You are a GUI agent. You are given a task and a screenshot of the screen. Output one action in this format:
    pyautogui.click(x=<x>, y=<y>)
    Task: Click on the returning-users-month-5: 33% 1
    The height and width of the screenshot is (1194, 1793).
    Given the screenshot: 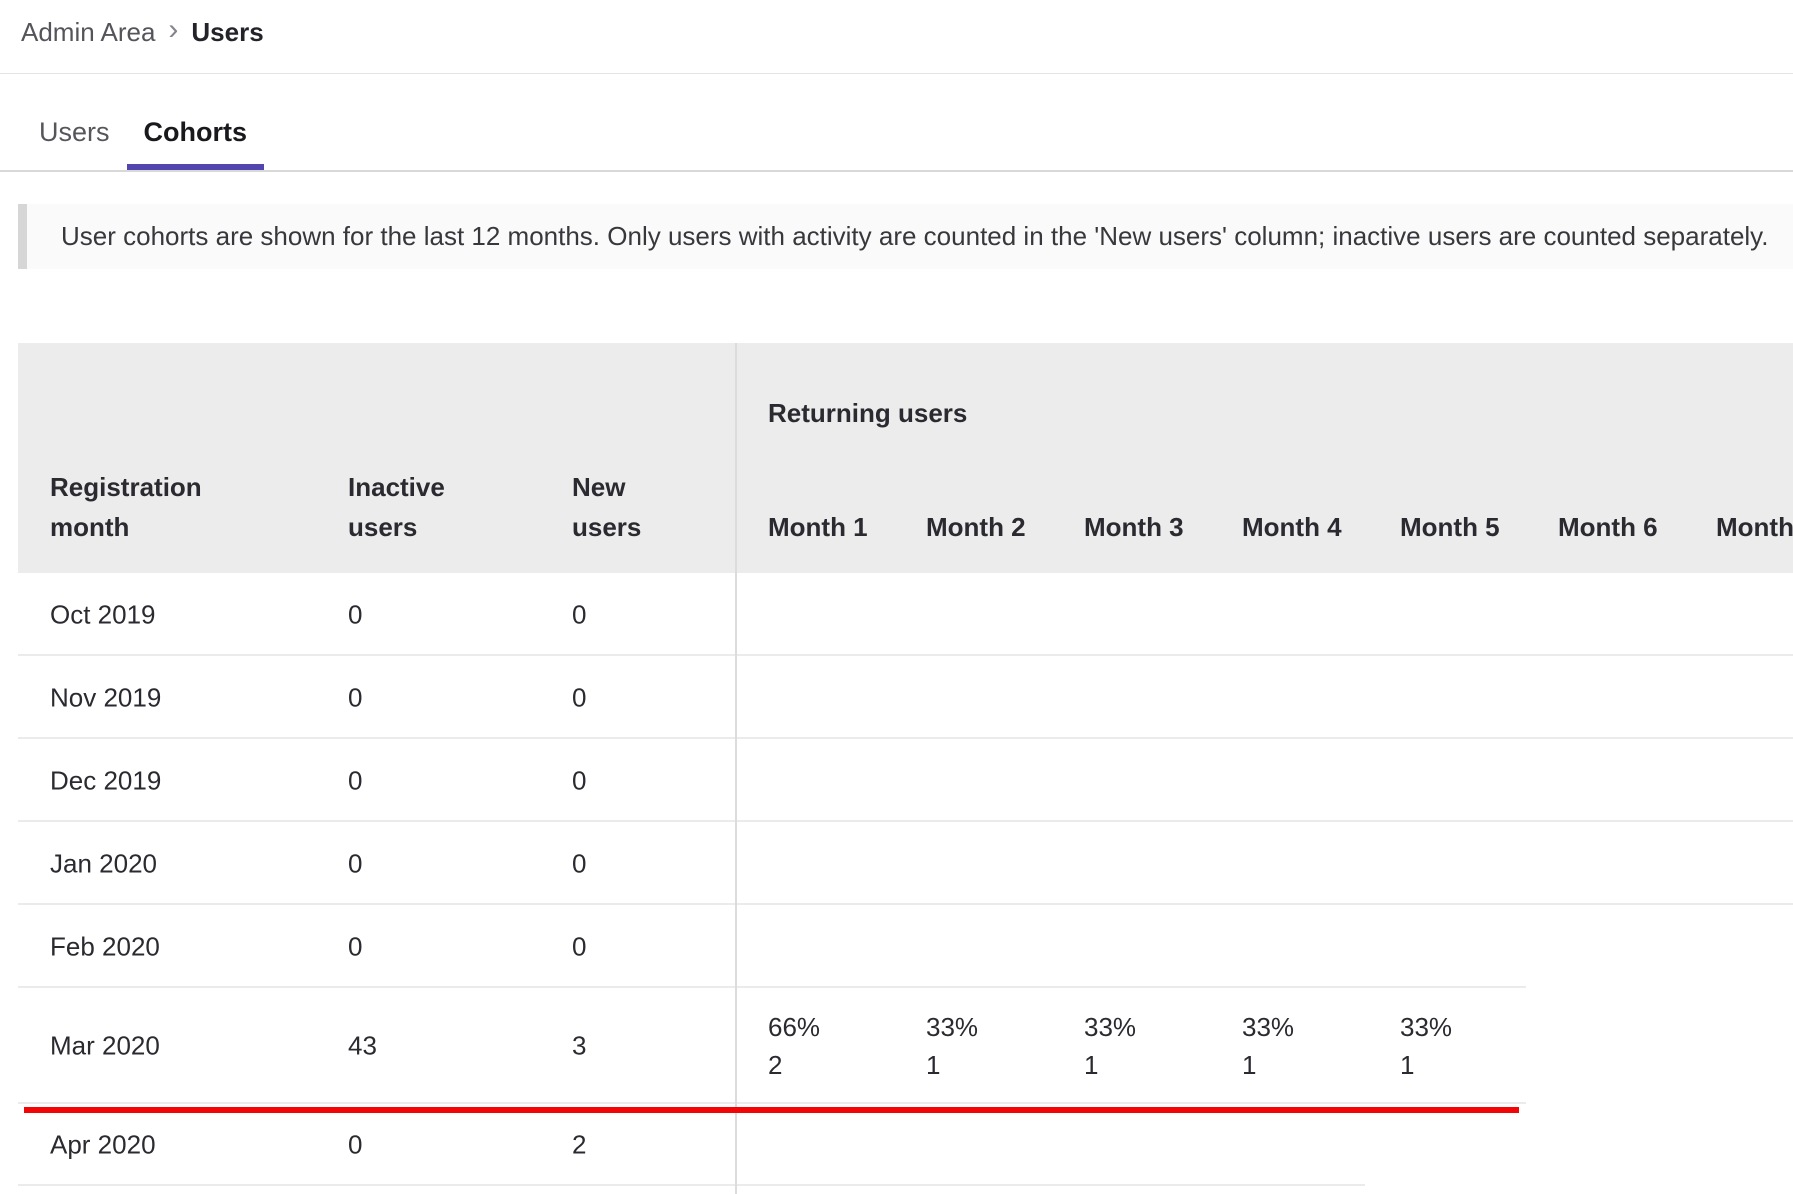 What is the action you would take?
    pyautogui.click(x=1470, y=1046)
    